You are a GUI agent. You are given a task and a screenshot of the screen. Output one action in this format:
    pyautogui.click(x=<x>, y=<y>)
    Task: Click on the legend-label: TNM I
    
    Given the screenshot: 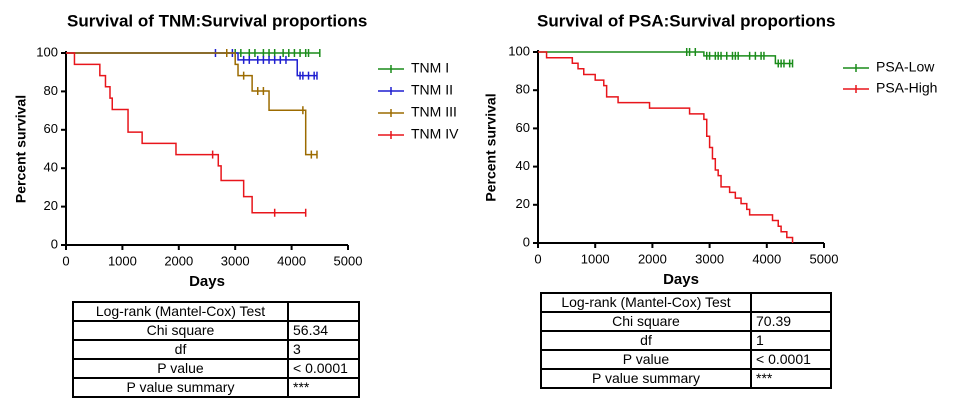 What is the action you would take?
    pyautogui.click(x=430, y=68)
    